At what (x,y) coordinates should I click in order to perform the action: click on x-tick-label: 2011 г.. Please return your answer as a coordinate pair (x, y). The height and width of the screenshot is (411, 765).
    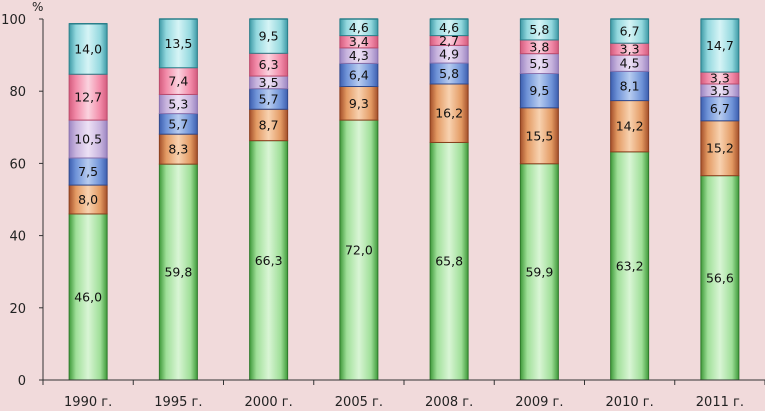
    Looking at the image, I should click on (720, 402).